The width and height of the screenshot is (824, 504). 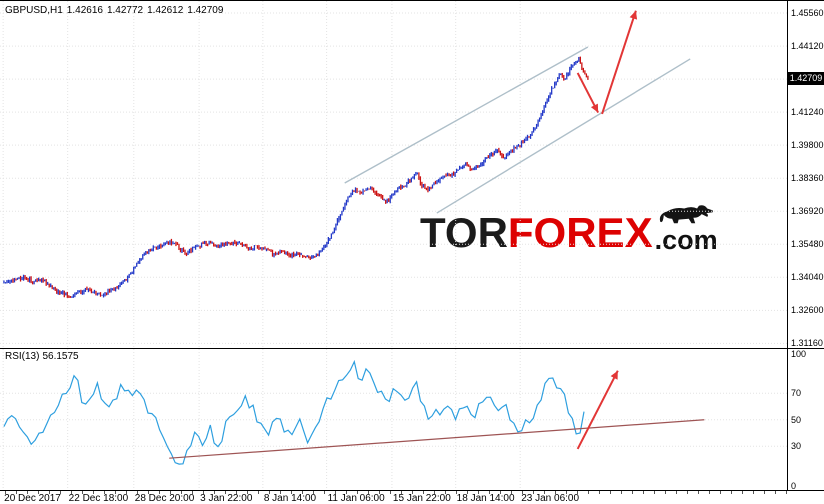 What do you see at coordinates (807, 145) in the screenshot?
I see `price-axis-label: 1.39800` at bounding box center [807, 145].